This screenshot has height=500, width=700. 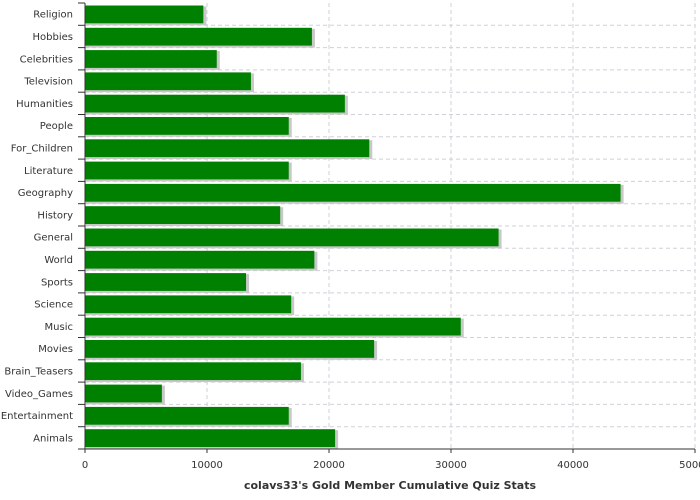 What do you see at coordinates (44, 104) in the screenshot?
I see `category-label: Humanities` at bounding box center [44, 104].